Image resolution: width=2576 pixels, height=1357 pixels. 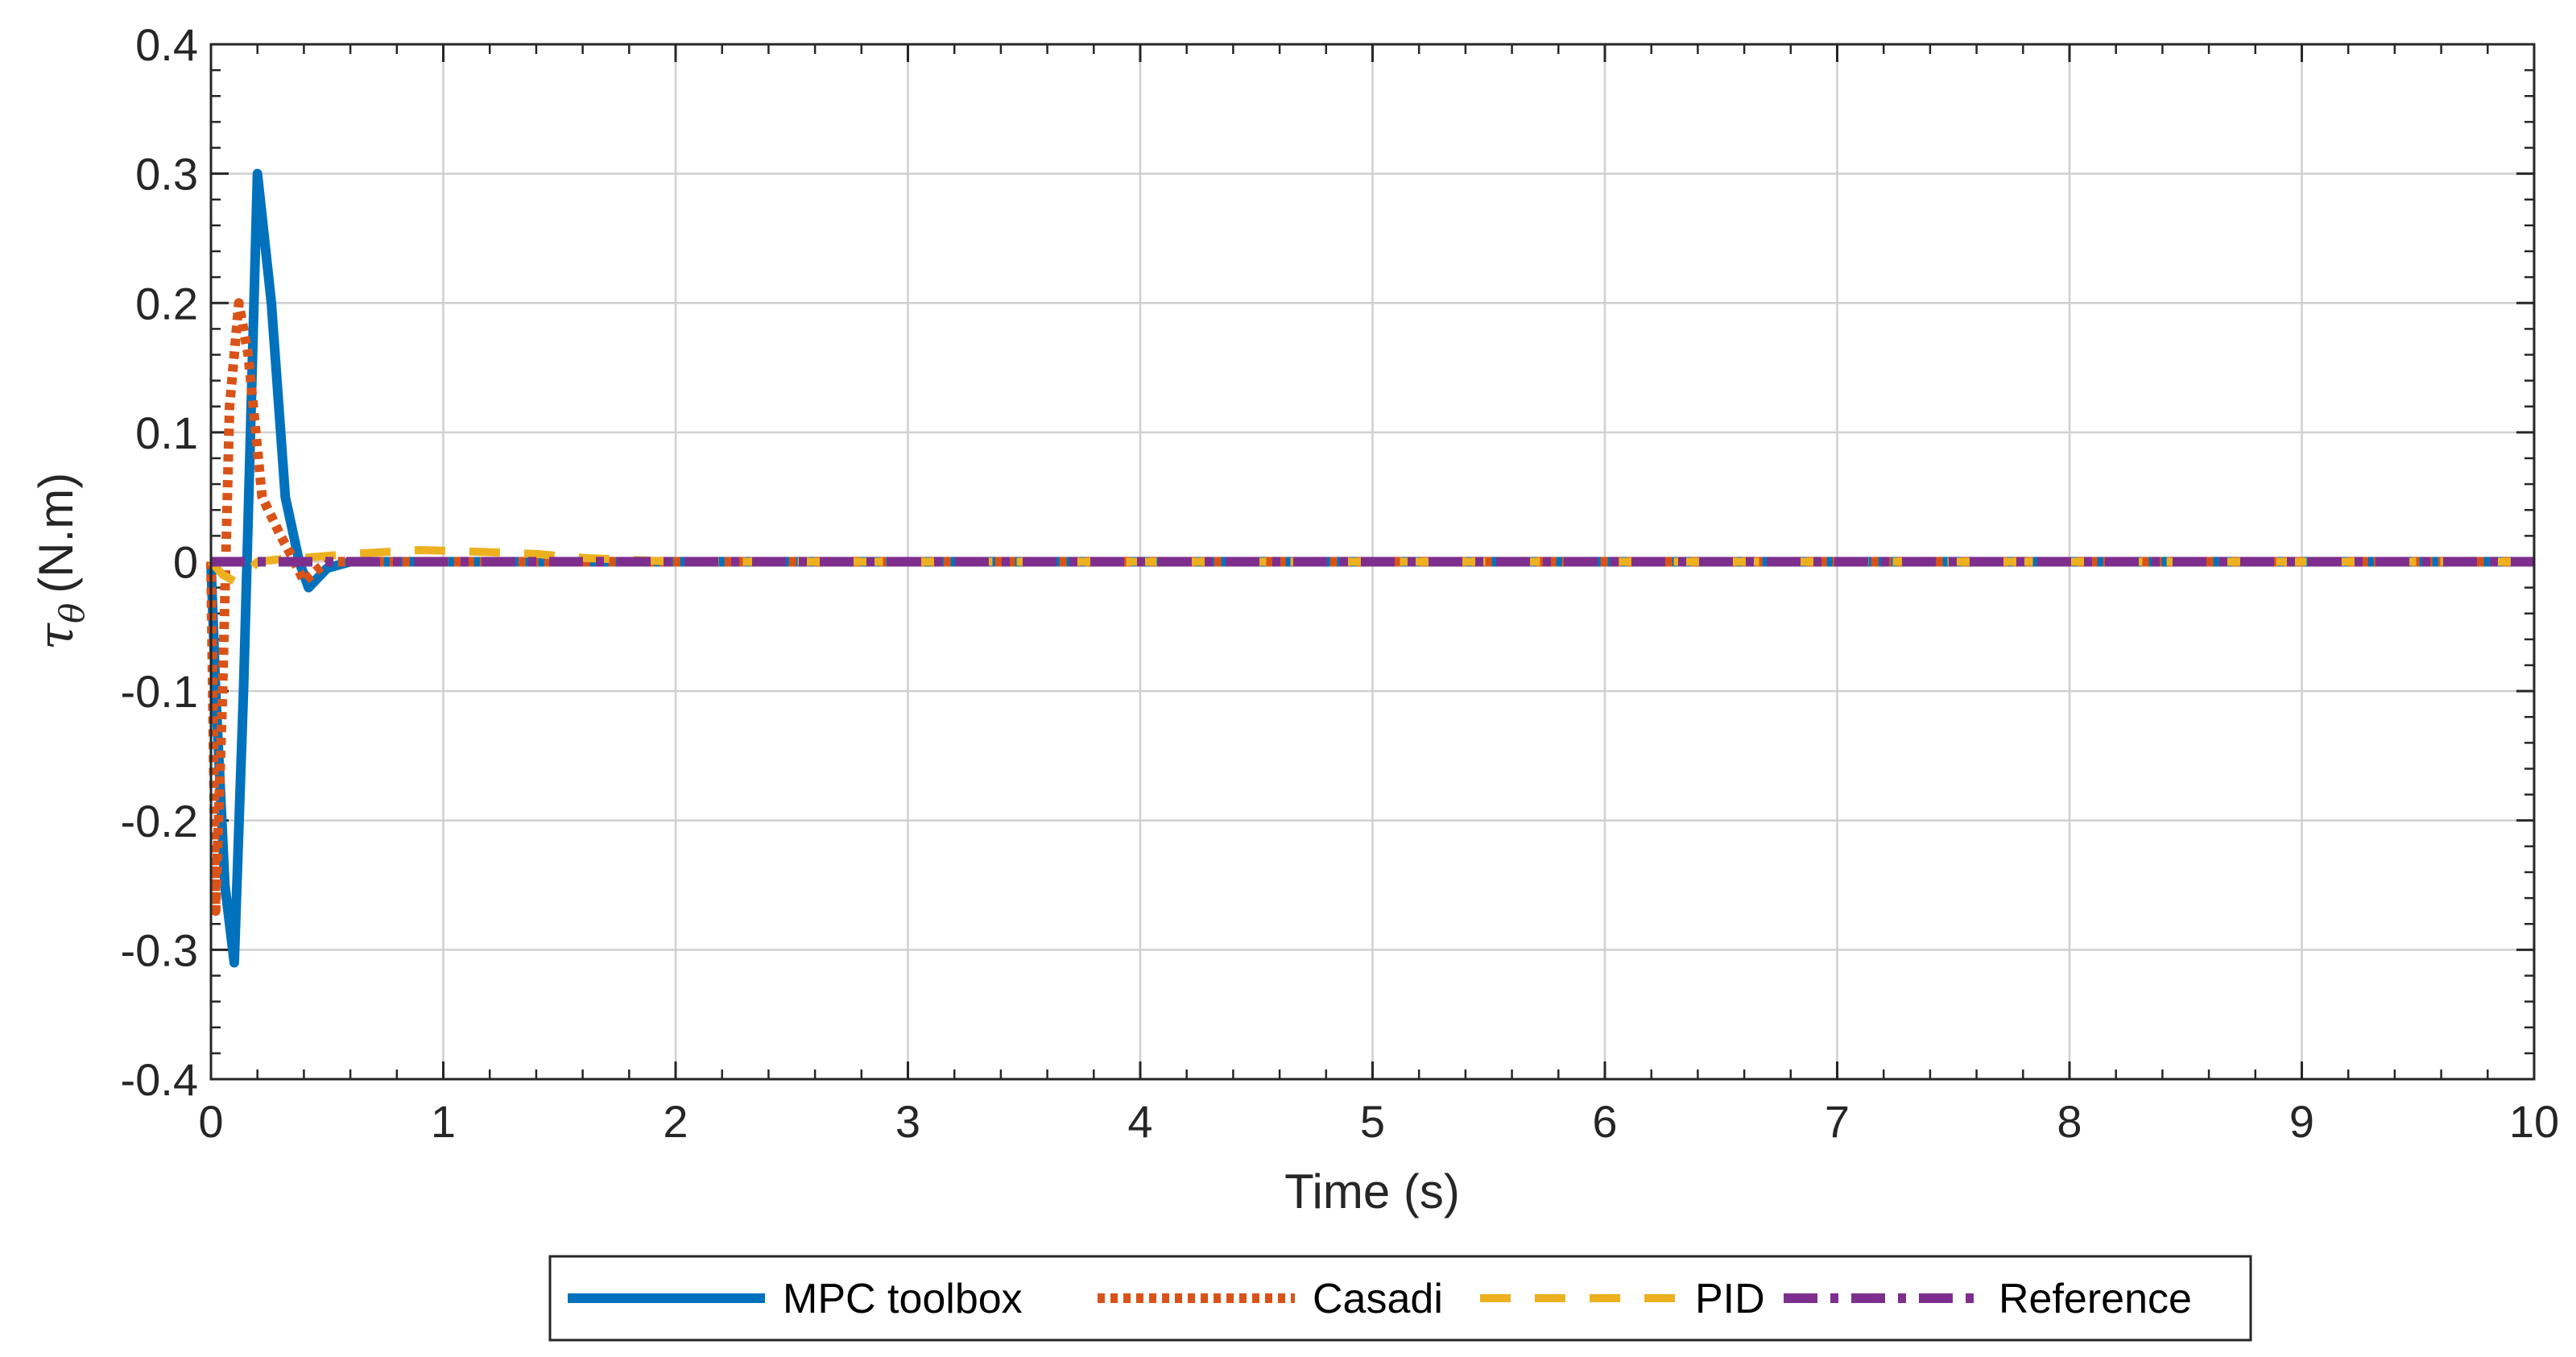 I want to click on legend-label-casadi: Casadi, so click(x=1378, y=1299).